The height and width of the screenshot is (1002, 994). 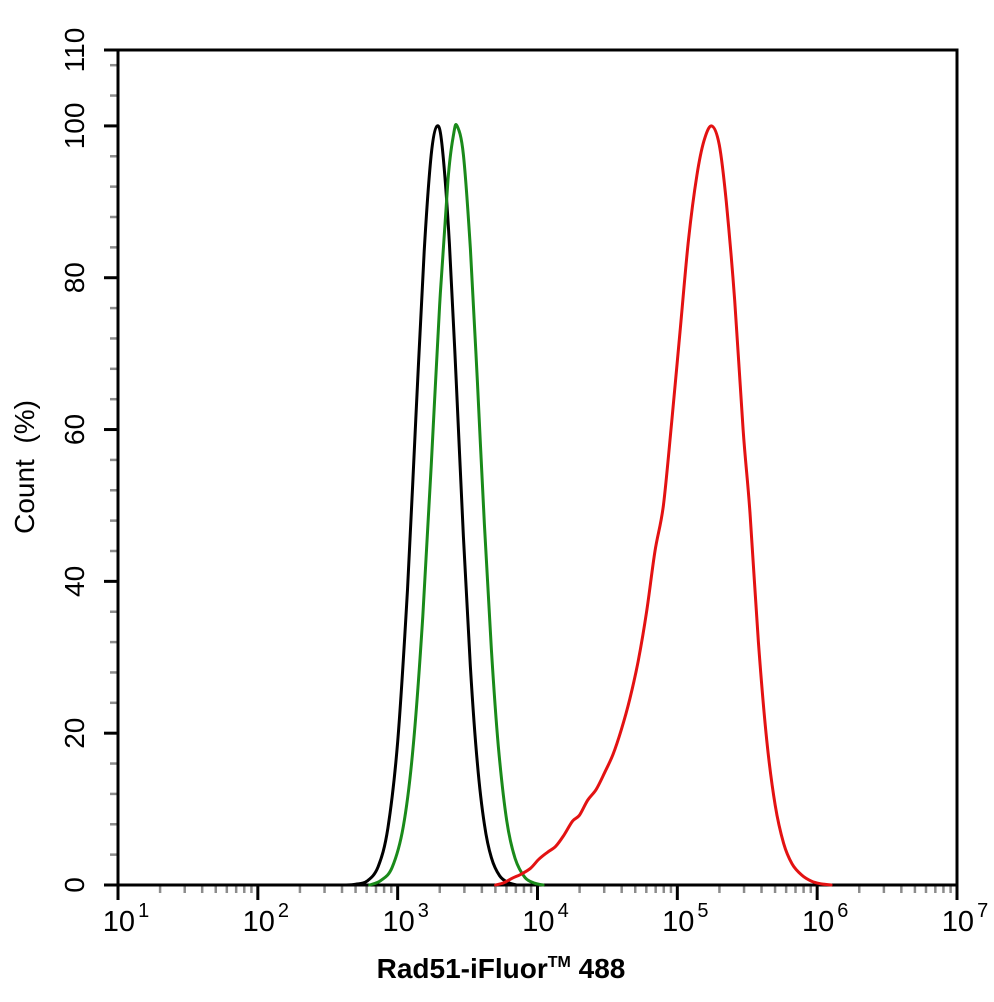 What do you see at coordinates (126, 919) in the screenshot?
I see `x-tick-label: 10 1` at bounding box center [126, 919].